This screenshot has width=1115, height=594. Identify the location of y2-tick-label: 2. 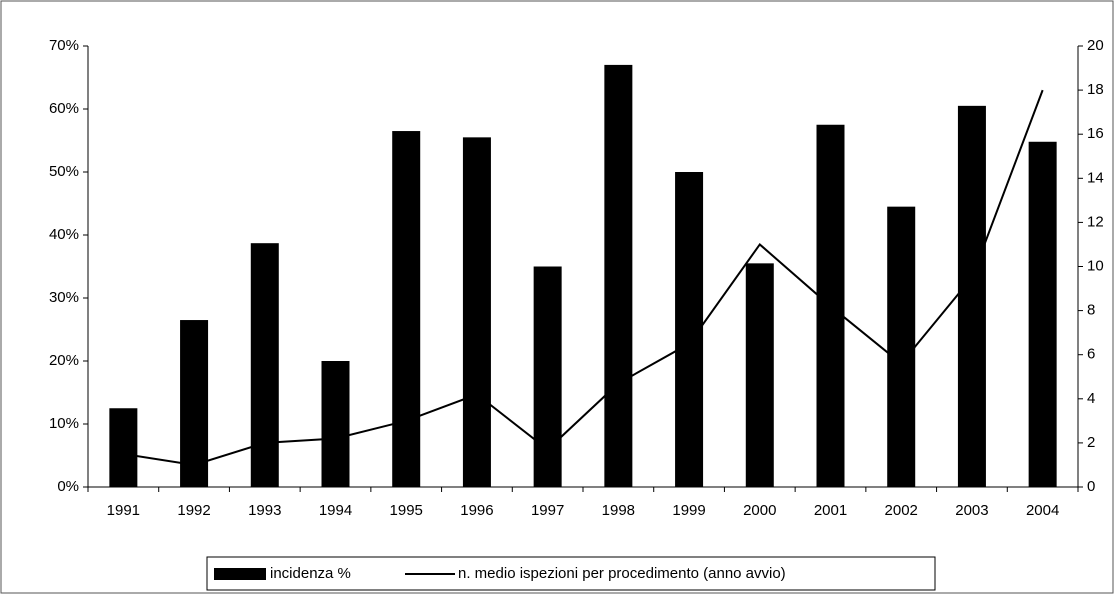
(1091, 442).